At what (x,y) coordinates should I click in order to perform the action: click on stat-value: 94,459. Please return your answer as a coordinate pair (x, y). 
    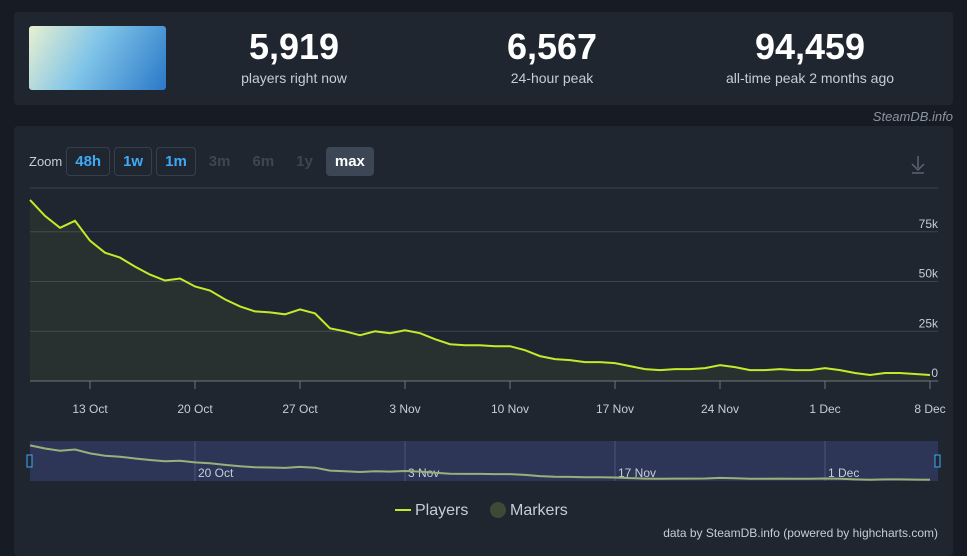
    Looking at the image, I should click on (810, 46).